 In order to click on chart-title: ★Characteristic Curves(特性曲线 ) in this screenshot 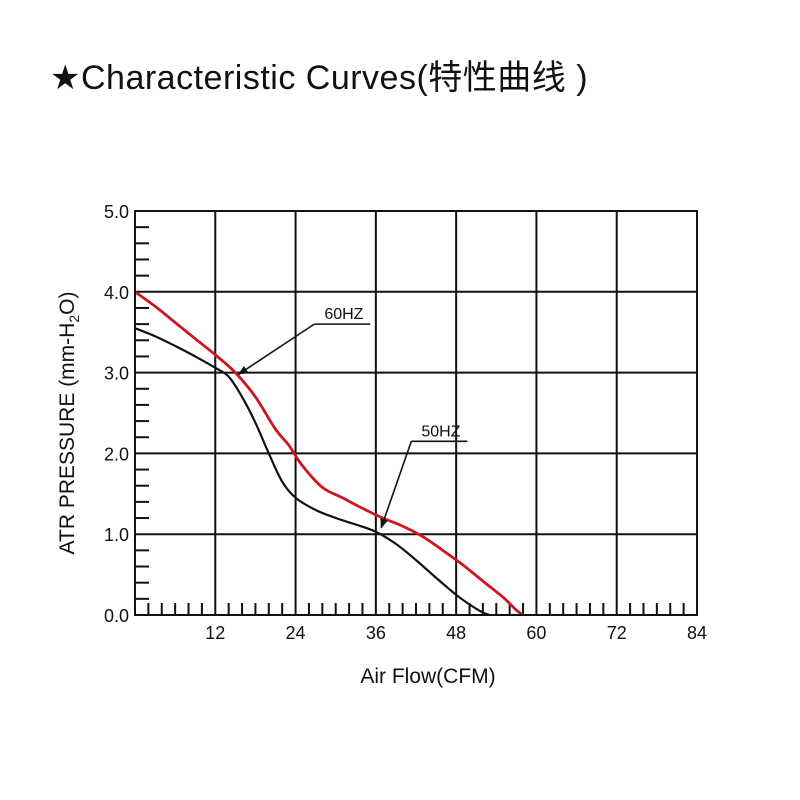, I will do `click(319, 78)`.